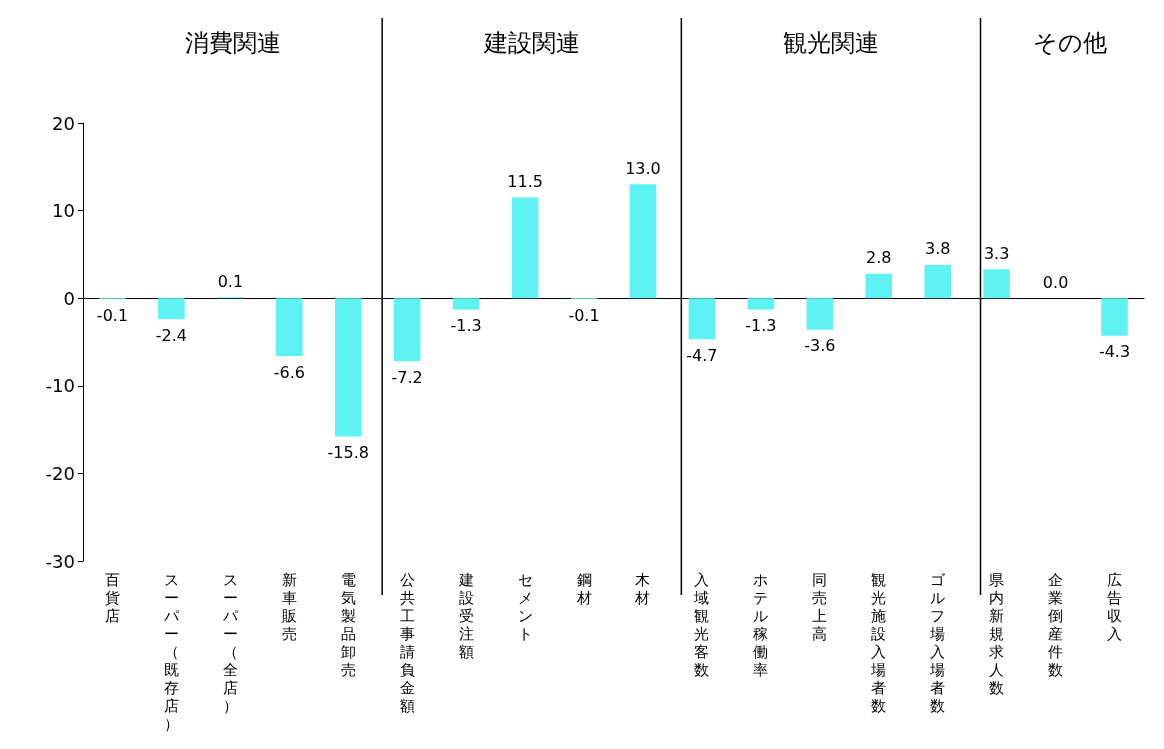 Image resolution: width=1164 pixels, height=749 pixels. What do you see at coordinates (938, 643) in the screenshot?
I see `x-tick-label: ゴルフ場入場者数` at bounding box center [938, 643].